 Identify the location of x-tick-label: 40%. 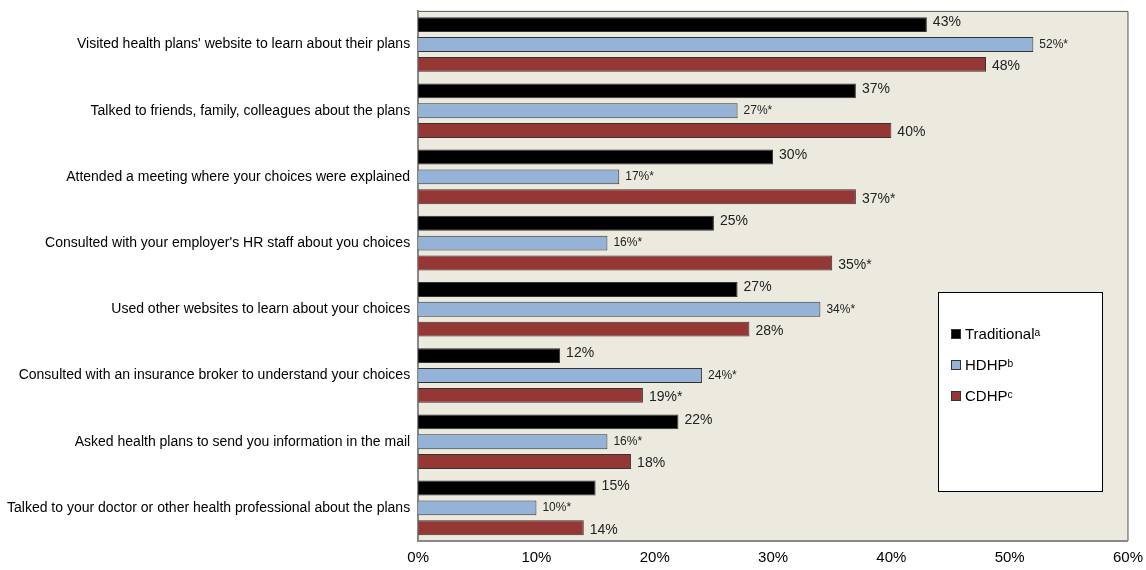
(891, 557).